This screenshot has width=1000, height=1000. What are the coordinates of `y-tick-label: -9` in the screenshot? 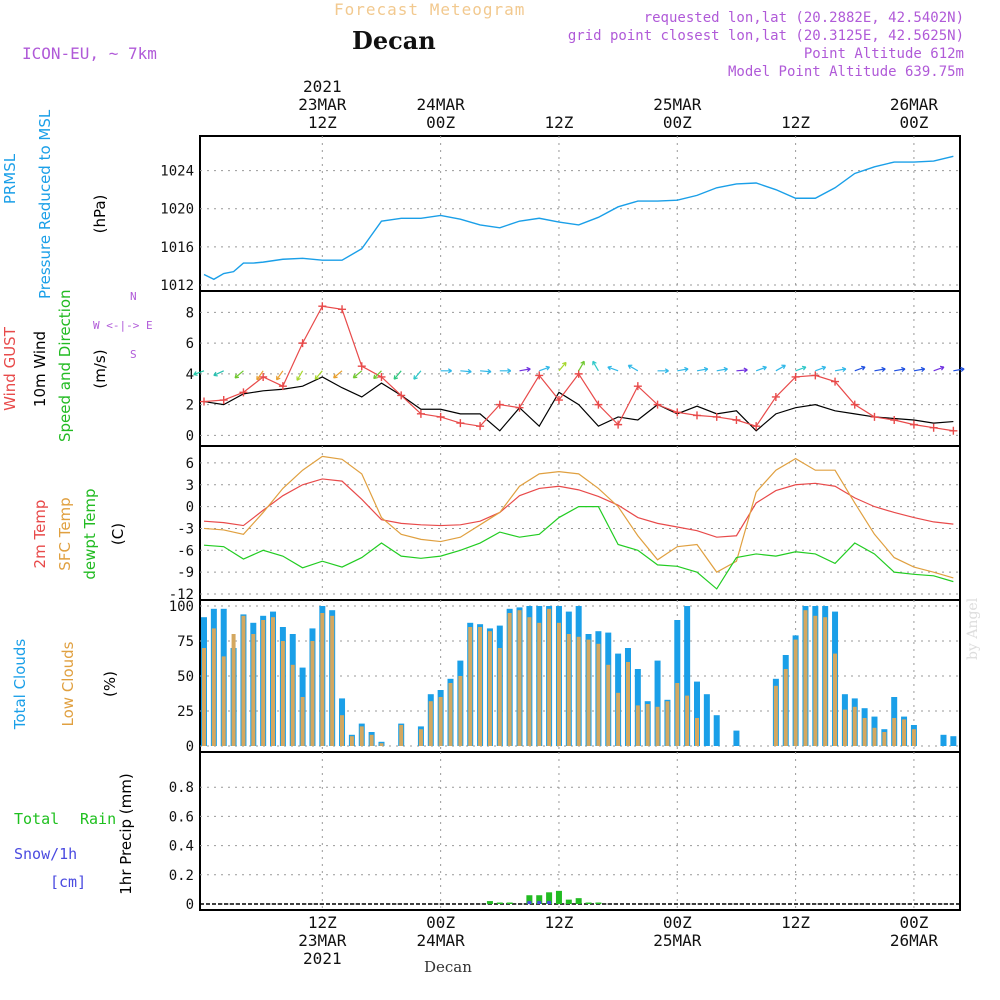 It's located at (185, 573).